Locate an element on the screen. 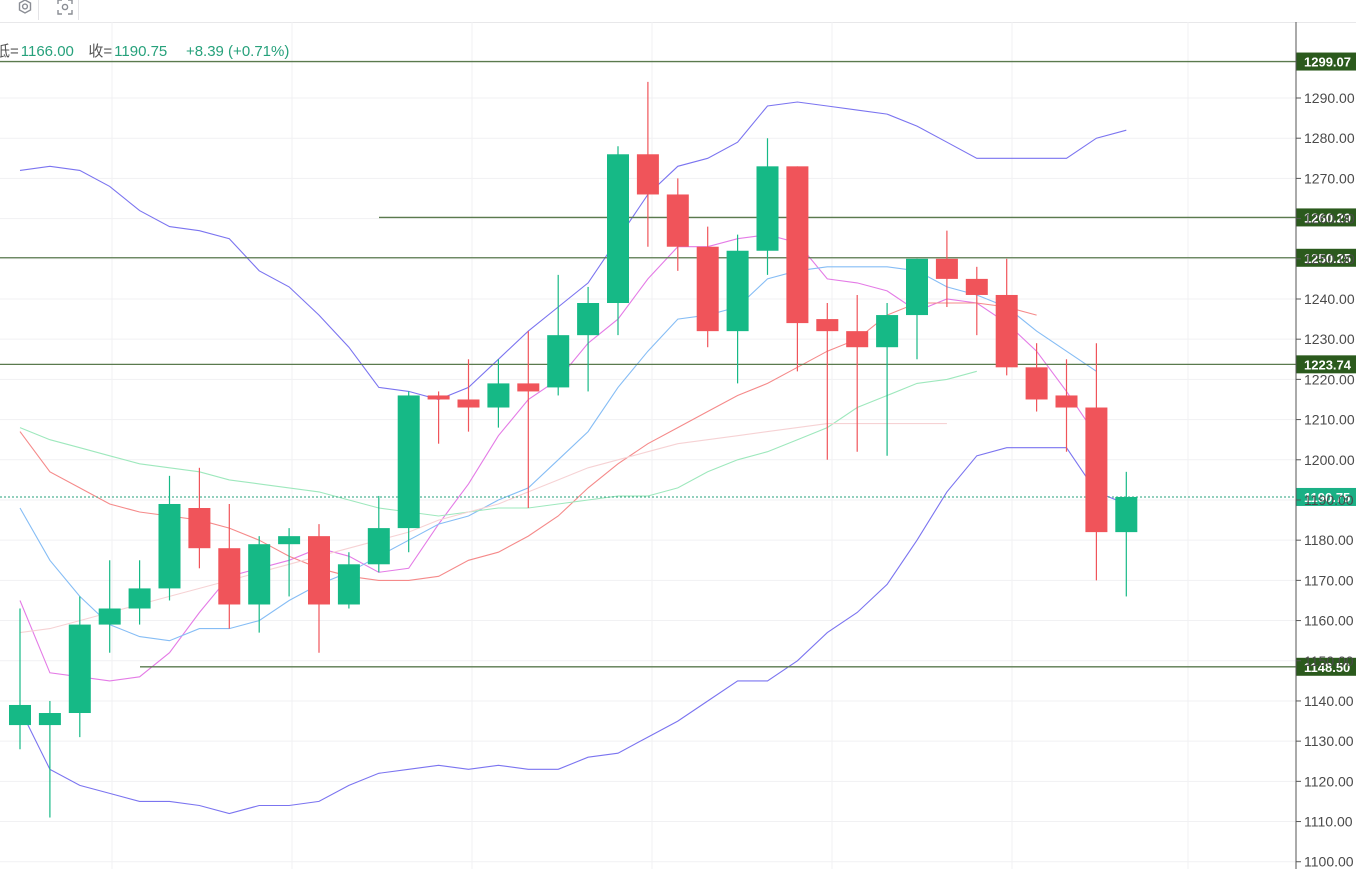  axis-tick-label: 1230.00 is located at coordinates (1329, 339).